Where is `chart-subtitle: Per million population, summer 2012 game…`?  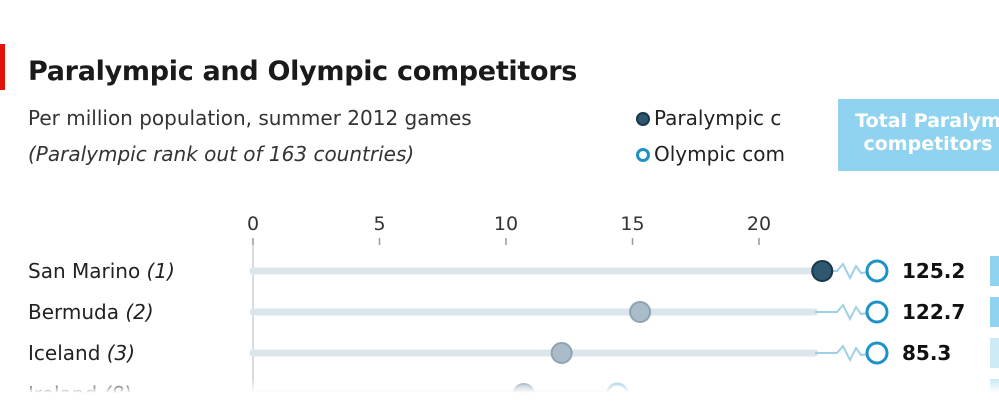
chart-subtitle: Per million population, summer 2012 game… is located at coordinates (250, 118).